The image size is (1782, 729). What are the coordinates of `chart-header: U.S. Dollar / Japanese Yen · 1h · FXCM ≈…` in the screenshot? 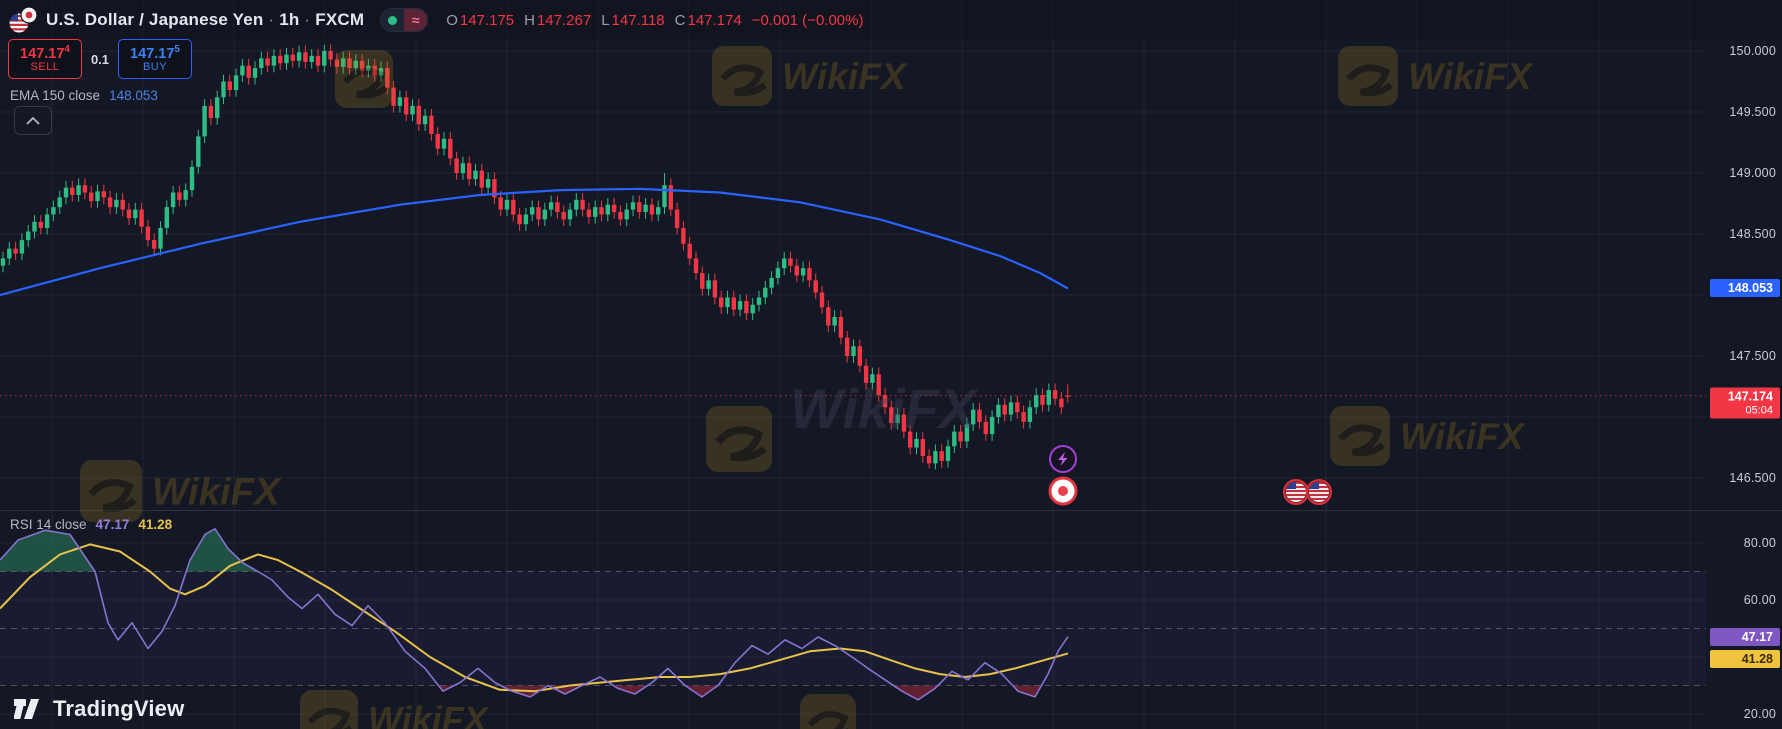 It's located at (891, 20).